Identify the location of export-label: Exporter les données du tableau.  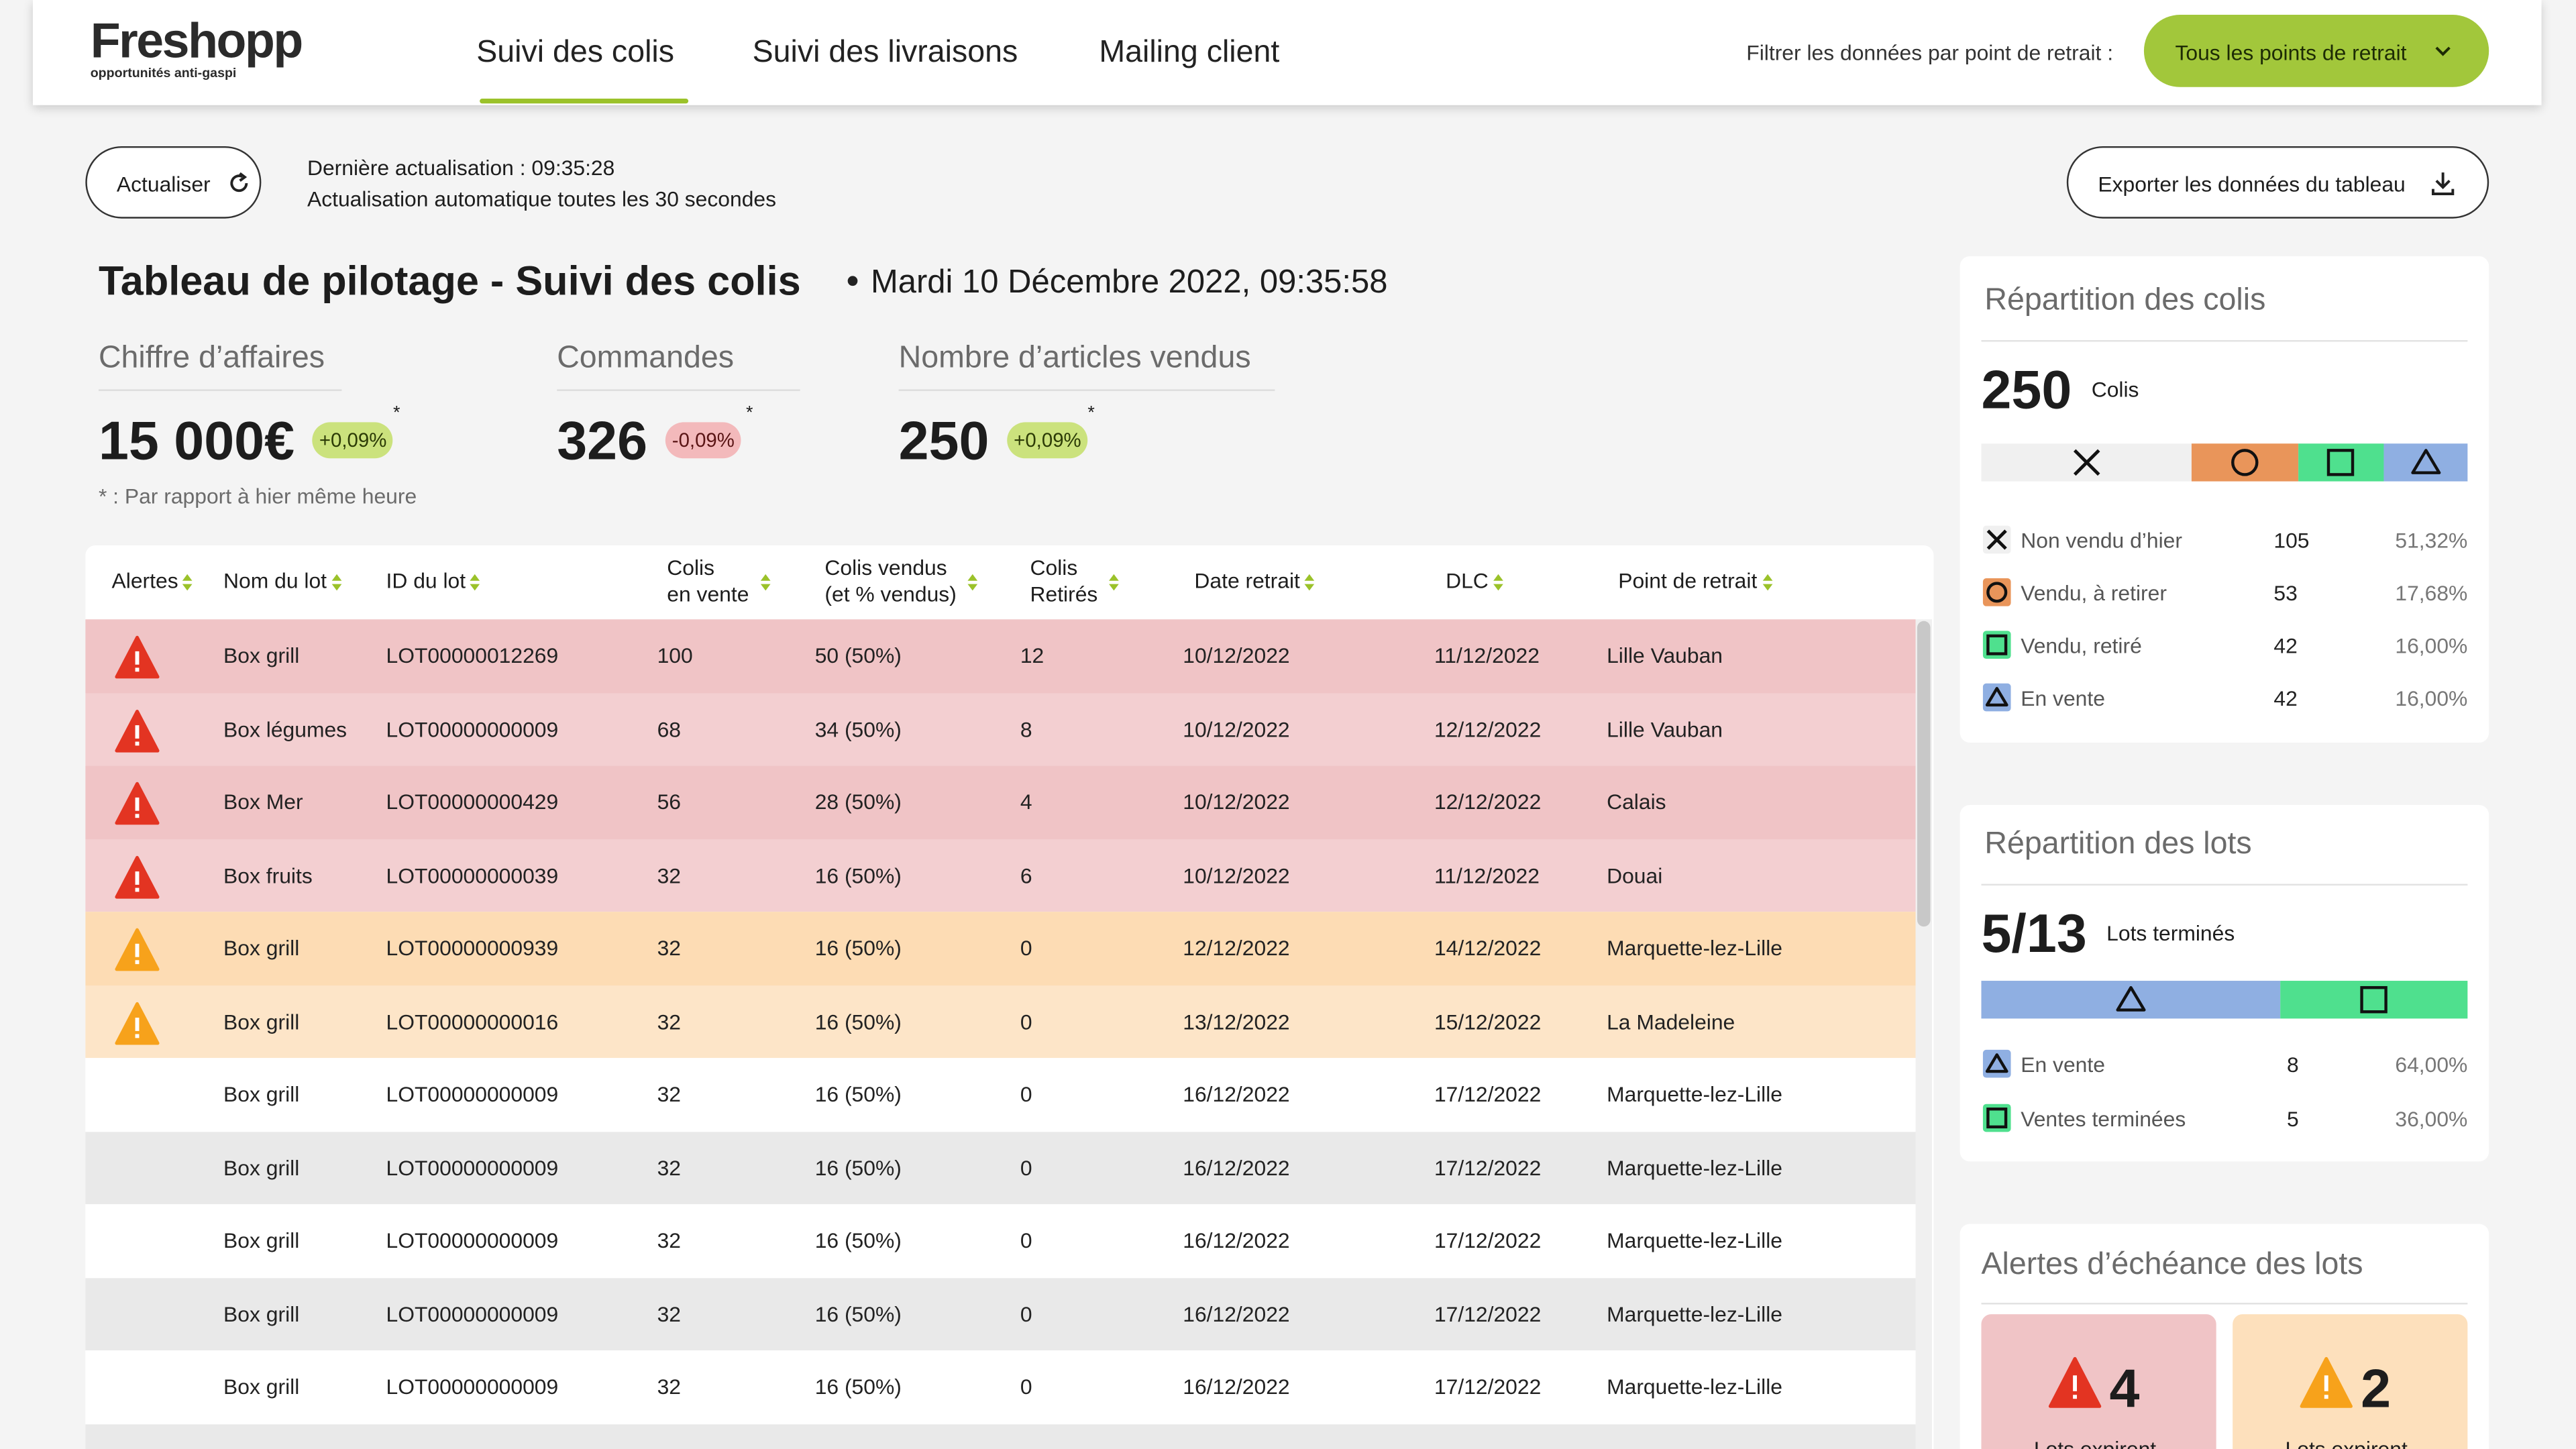
(2252, 184).